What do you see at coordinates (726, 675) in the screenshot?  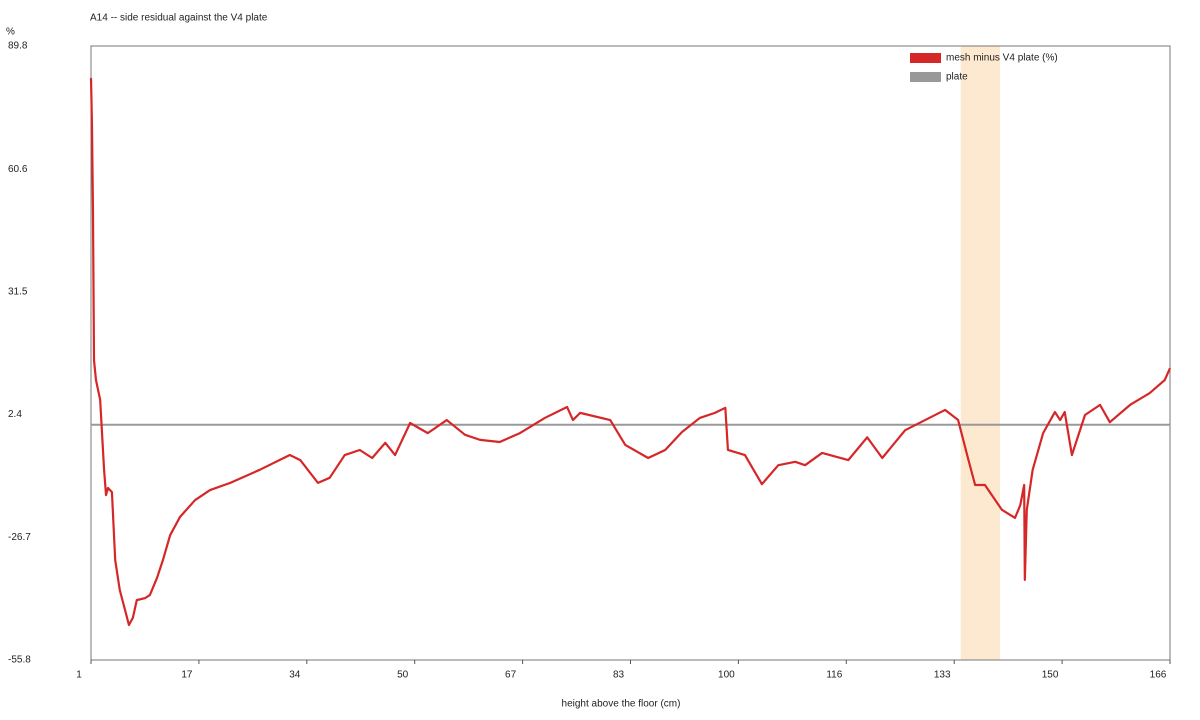 I see `x-tick-label: 100` at bounding box center [726, 675].